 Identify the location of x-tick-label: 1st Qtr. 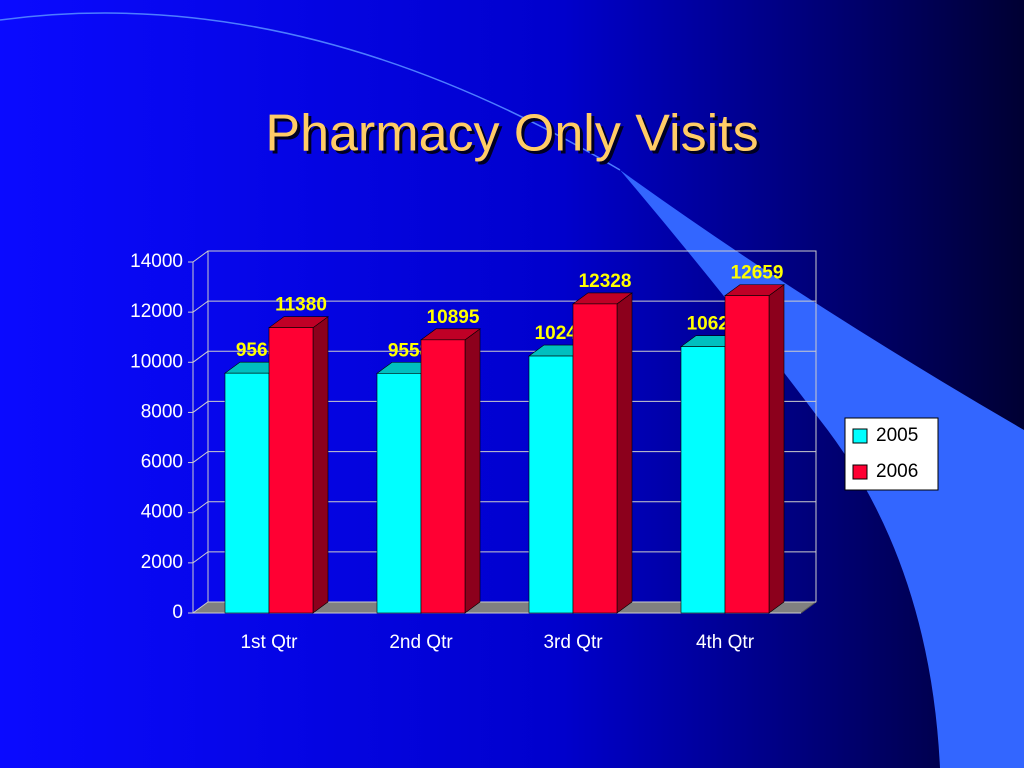
(269, 642).